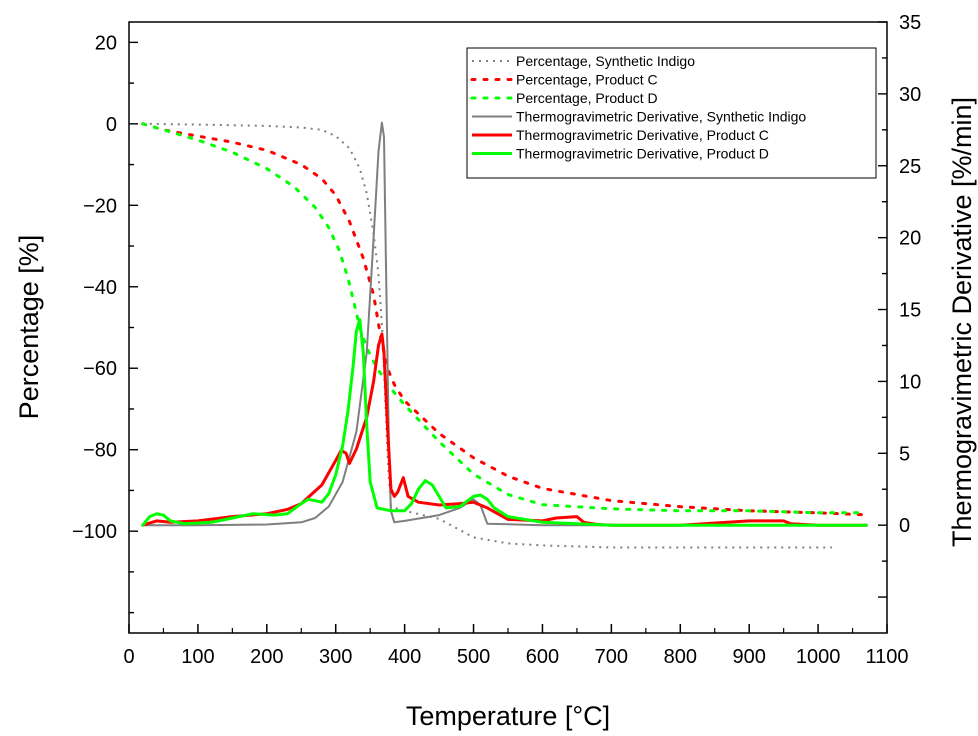 The height and width of the screenshot is (736, 978). I want to click on y-right-tick-label: 0, so click(904, 526).